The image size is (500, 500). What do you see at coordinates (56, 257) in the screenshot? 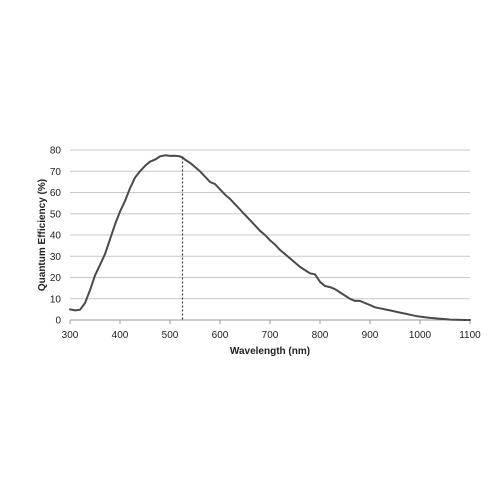
I see `y-tick-label-30: 30` at bounding box center [56, 257].